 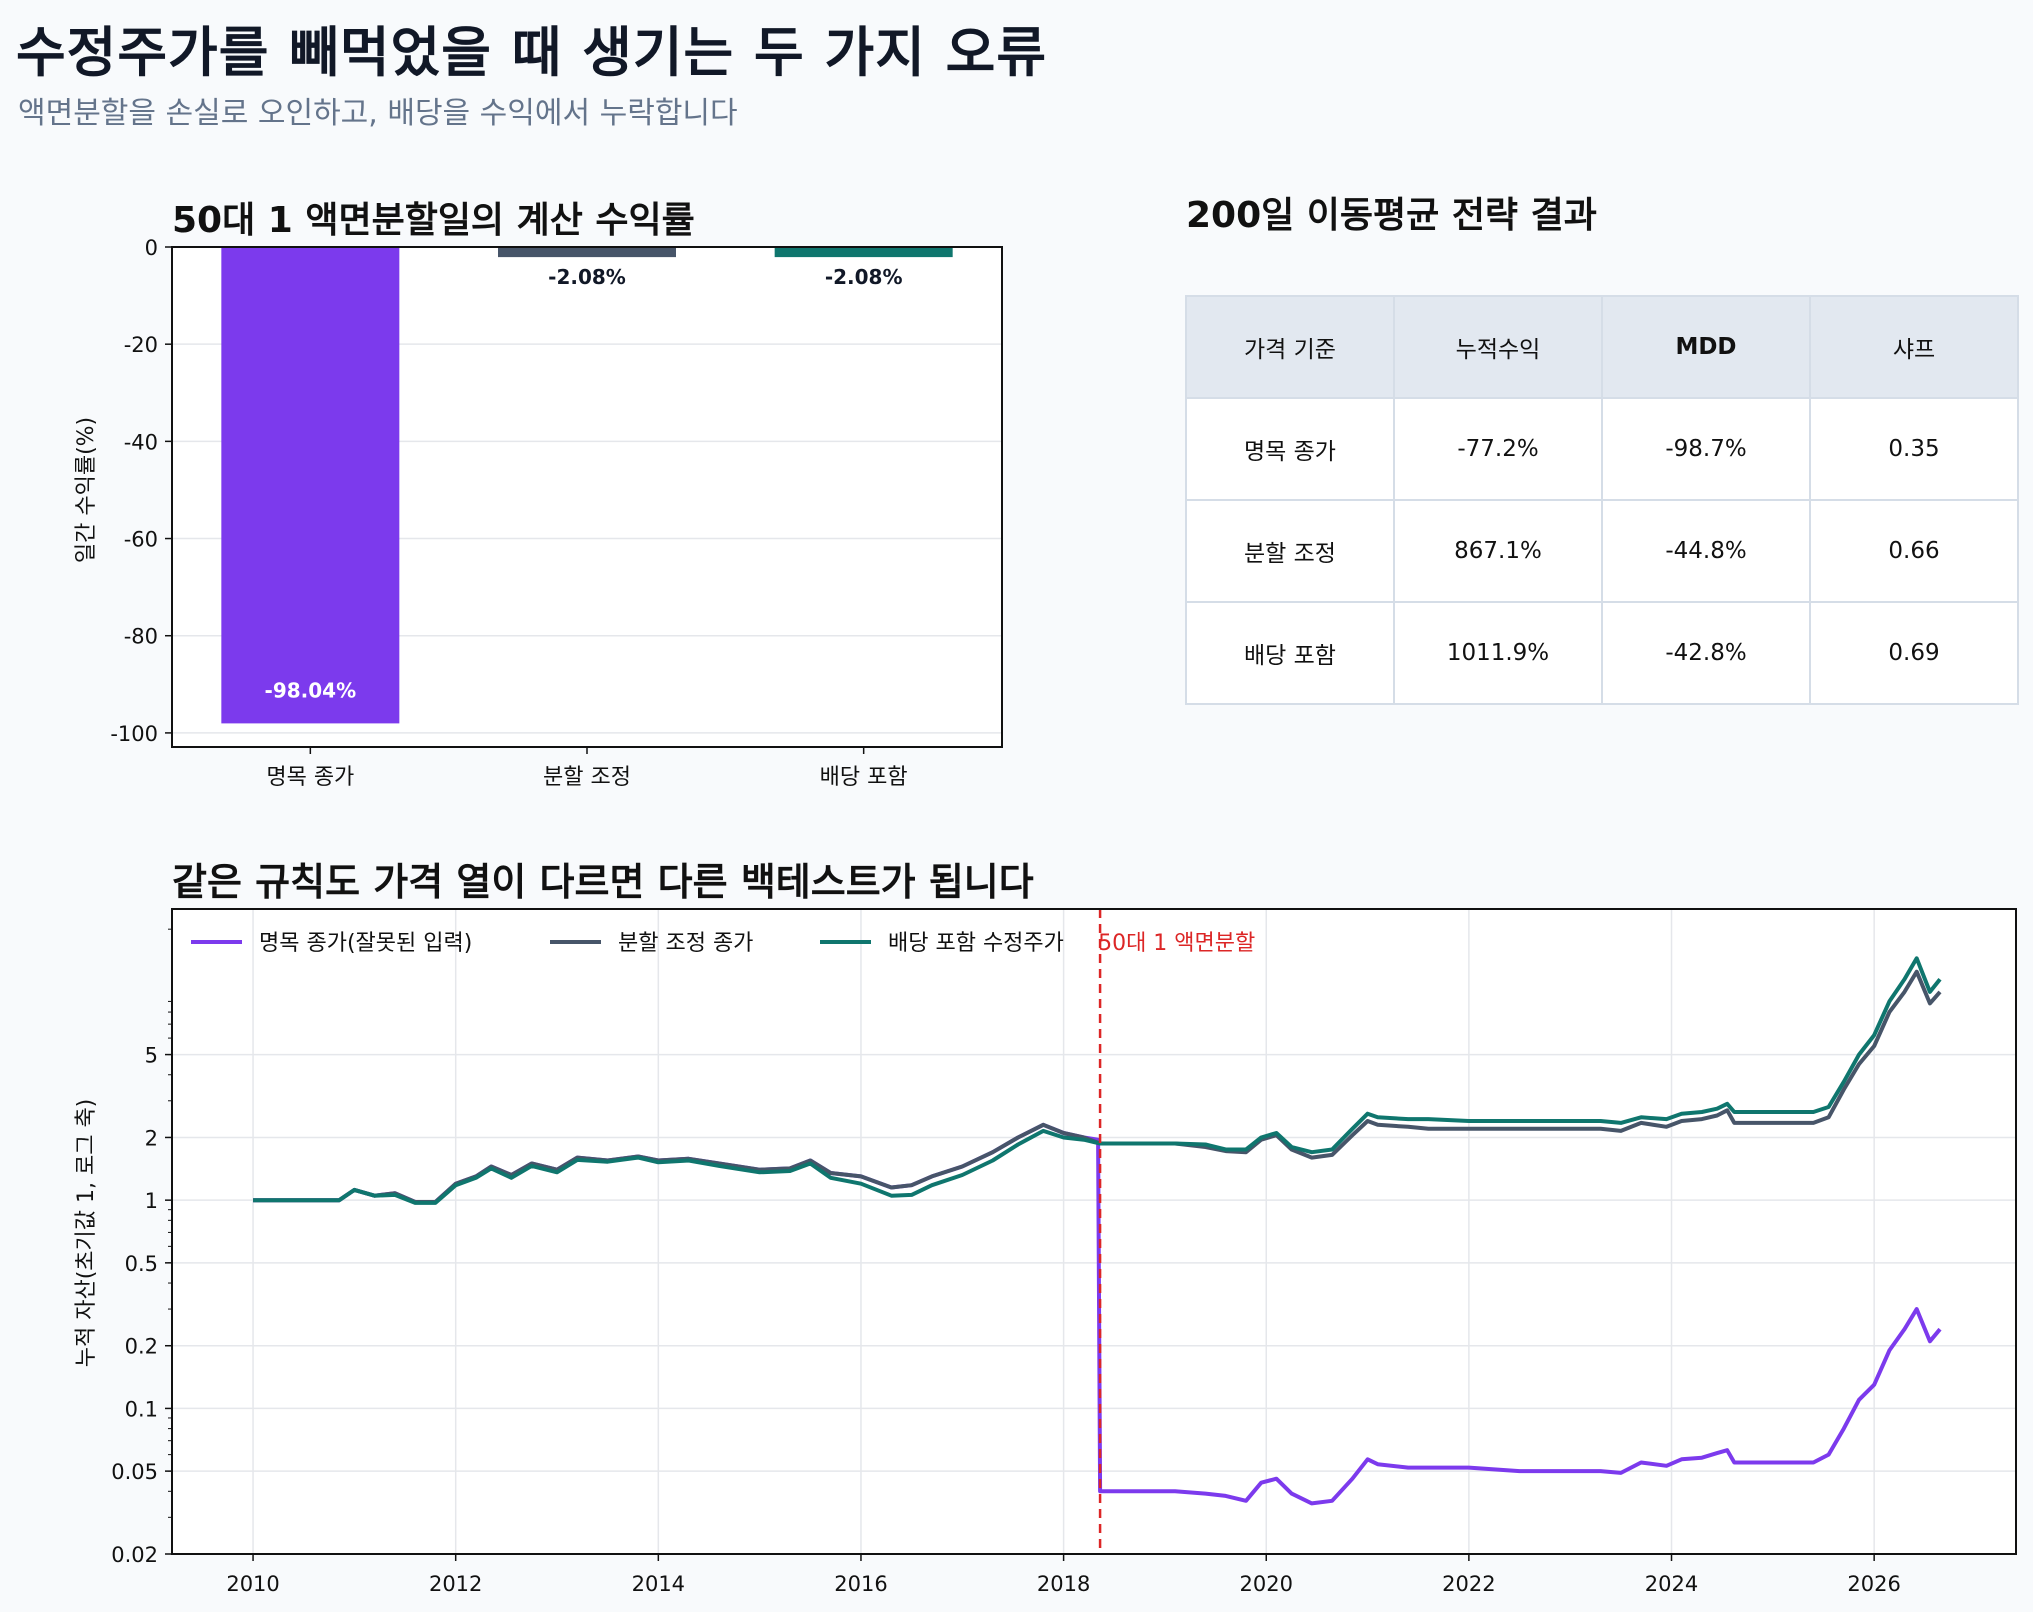 I want to click on split-annotation-label: 50대 1 액면분할, so click(x=1176, y=943).